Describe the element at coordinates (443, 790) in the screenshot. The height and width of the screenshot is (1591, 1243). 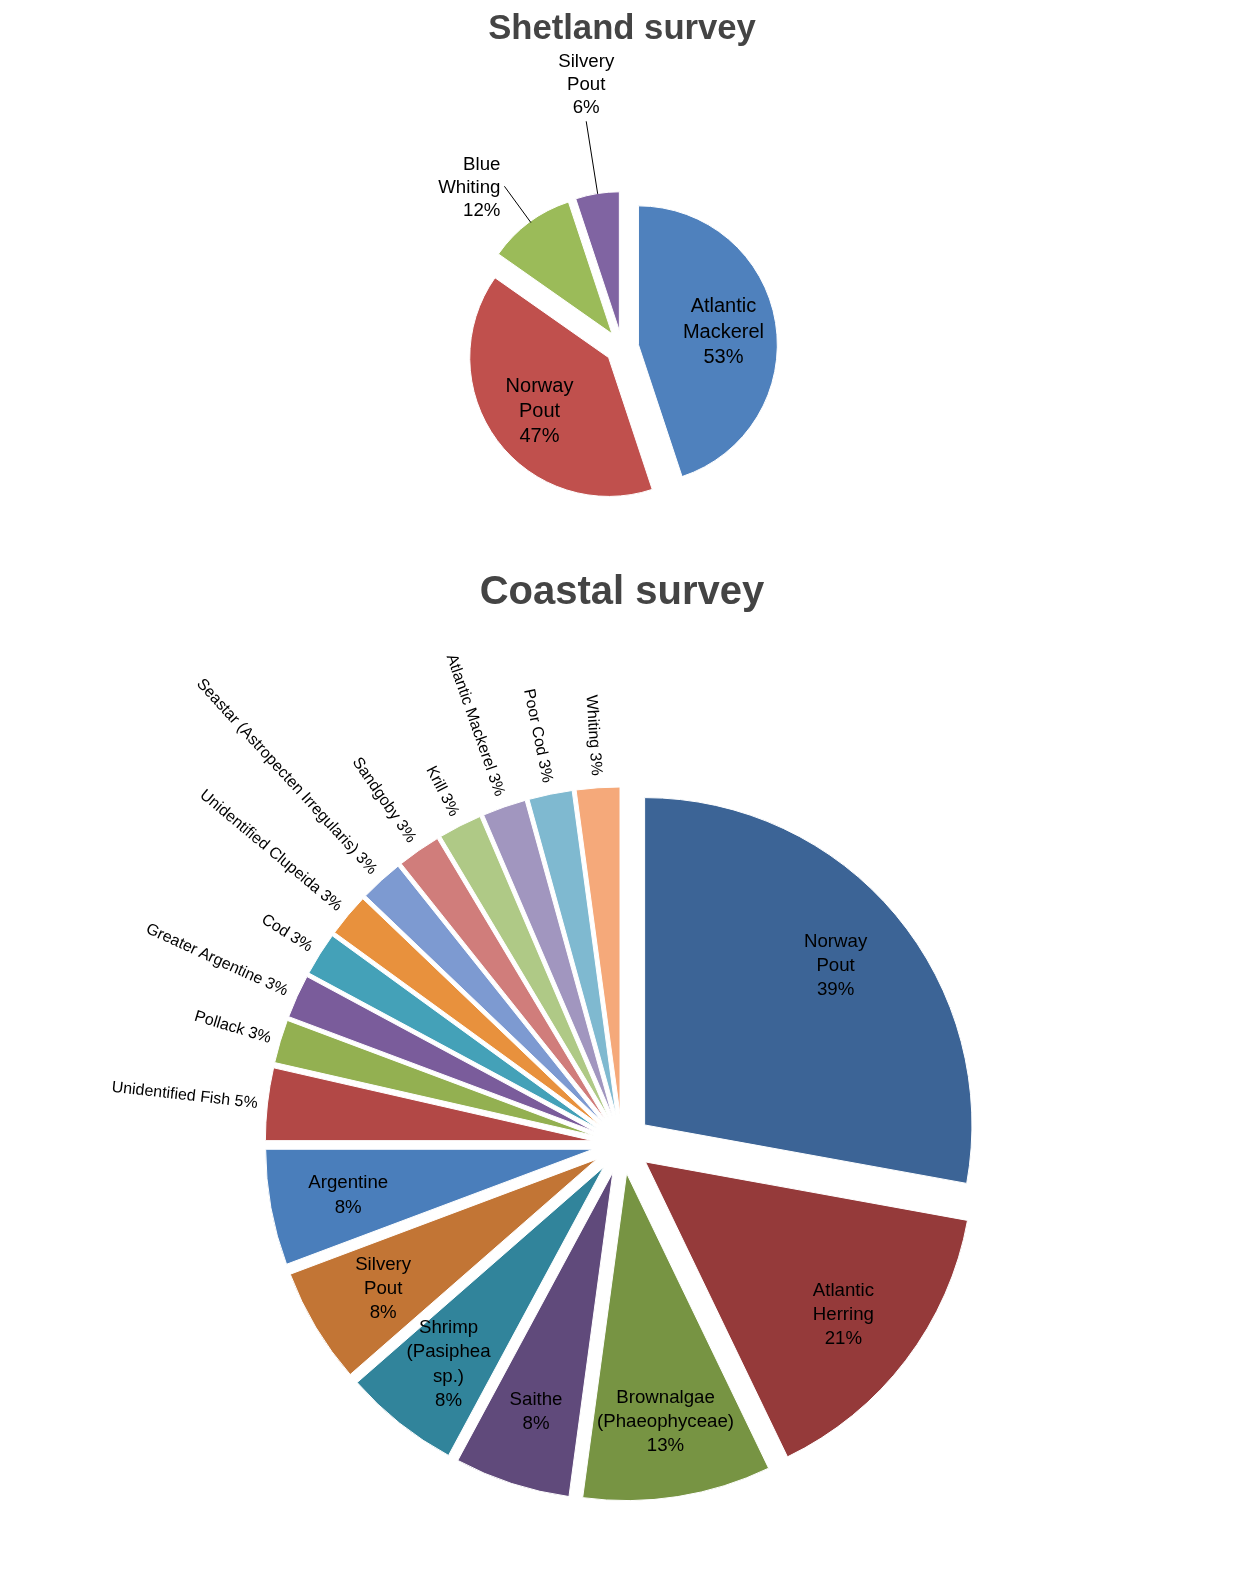
I see `slice-label: Krill 3%` at that location.